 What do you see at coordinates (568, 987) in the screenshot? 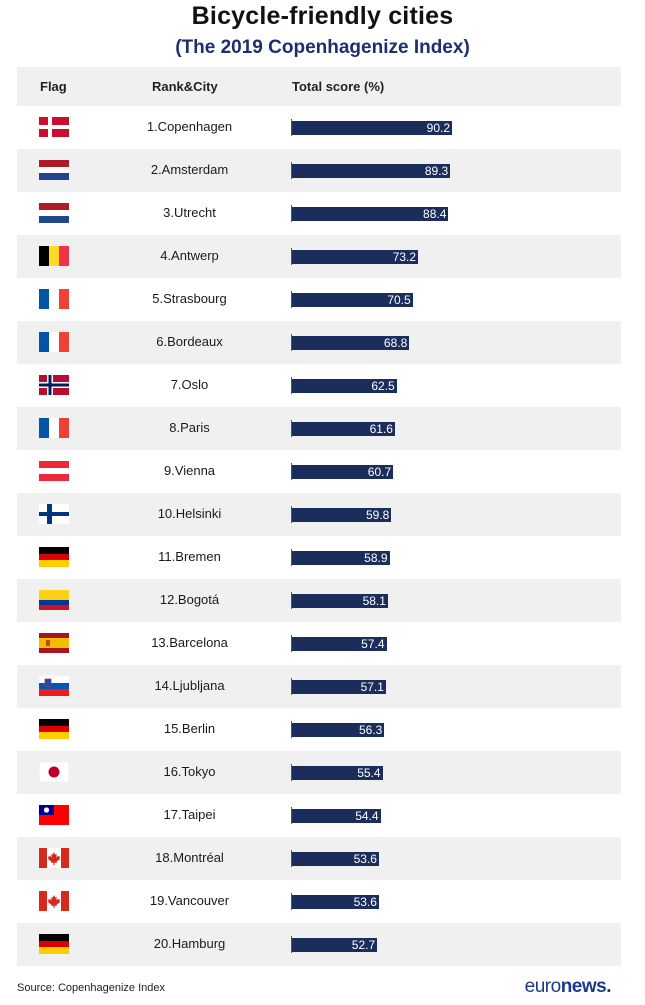
I see `euronews-logo: euronews.` at bounding box center [568, 987].